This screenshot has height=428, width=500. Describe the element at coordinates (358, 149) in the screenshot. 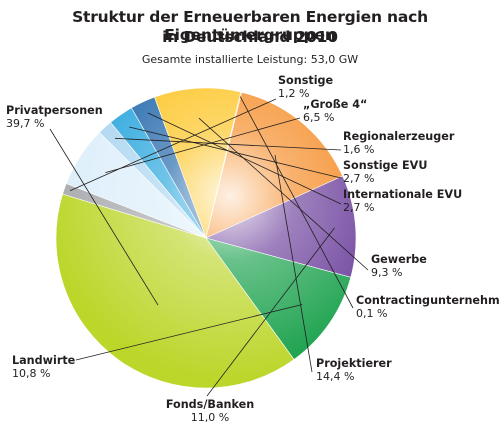

I see `slice-value-regionalerzeuger: 1,6 %` at that location.